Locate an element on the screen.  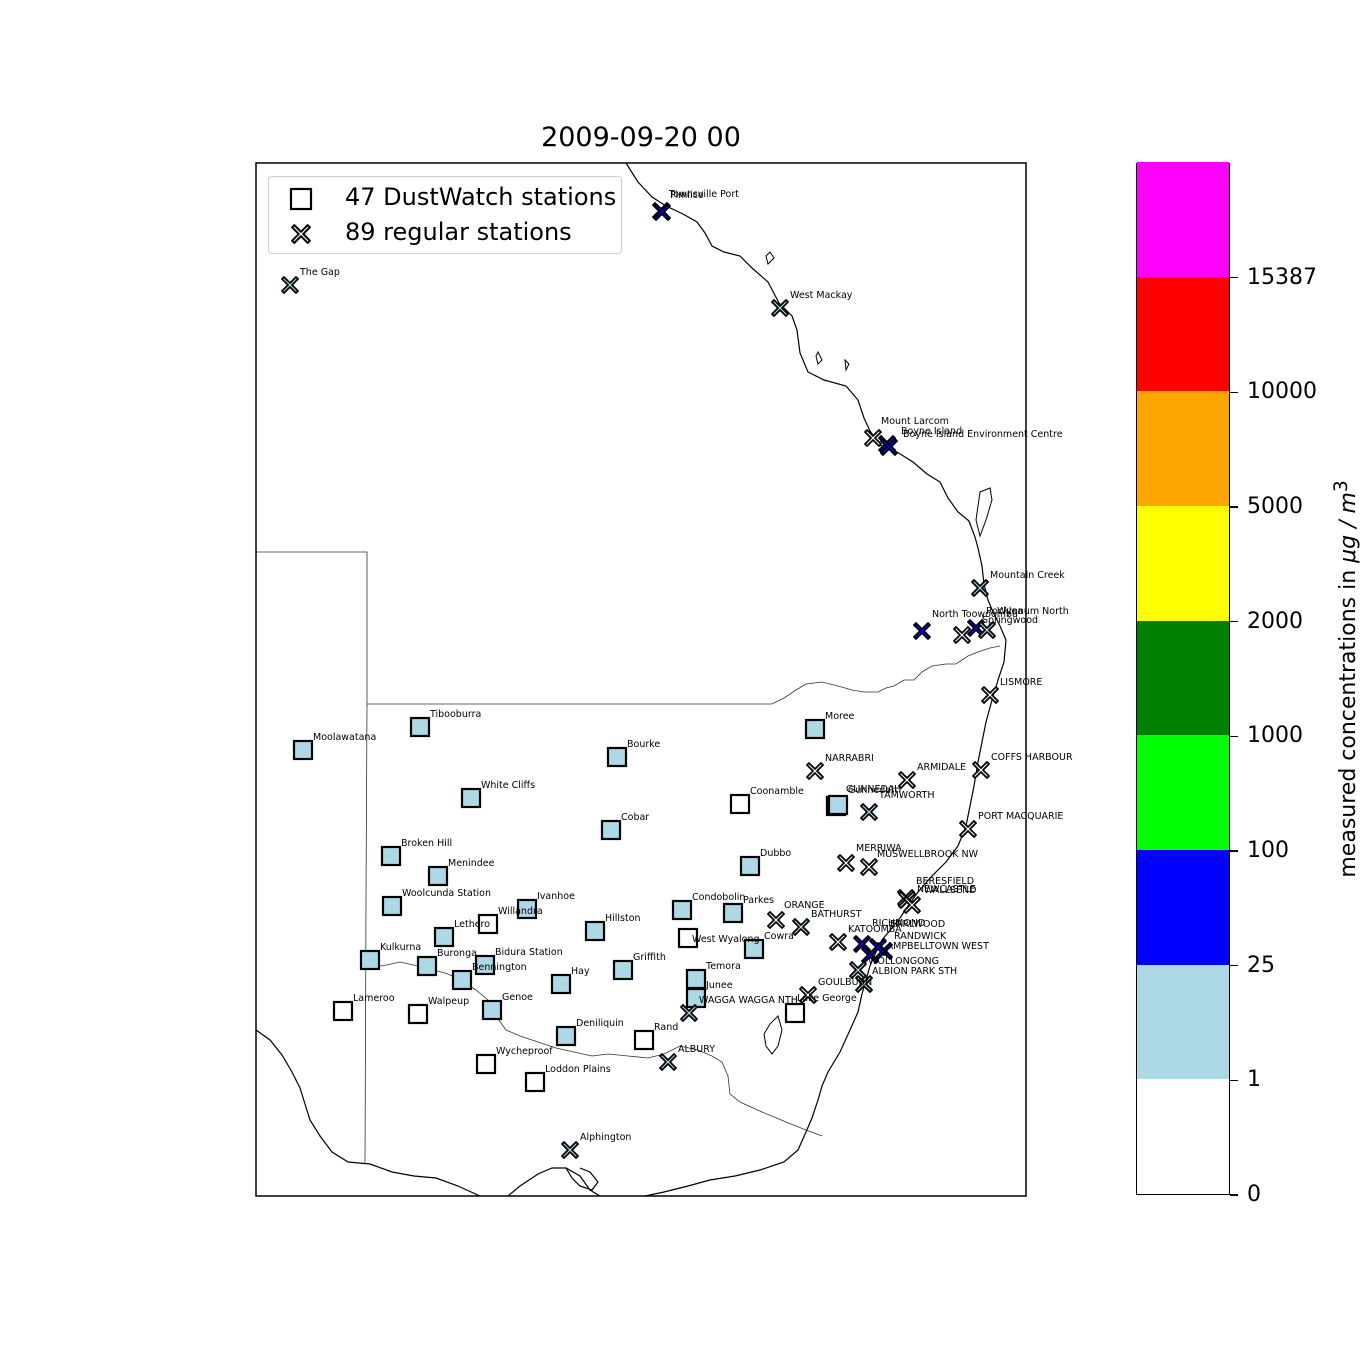
station-wallsend: WALLSEND is located at coordinates (939, 899).